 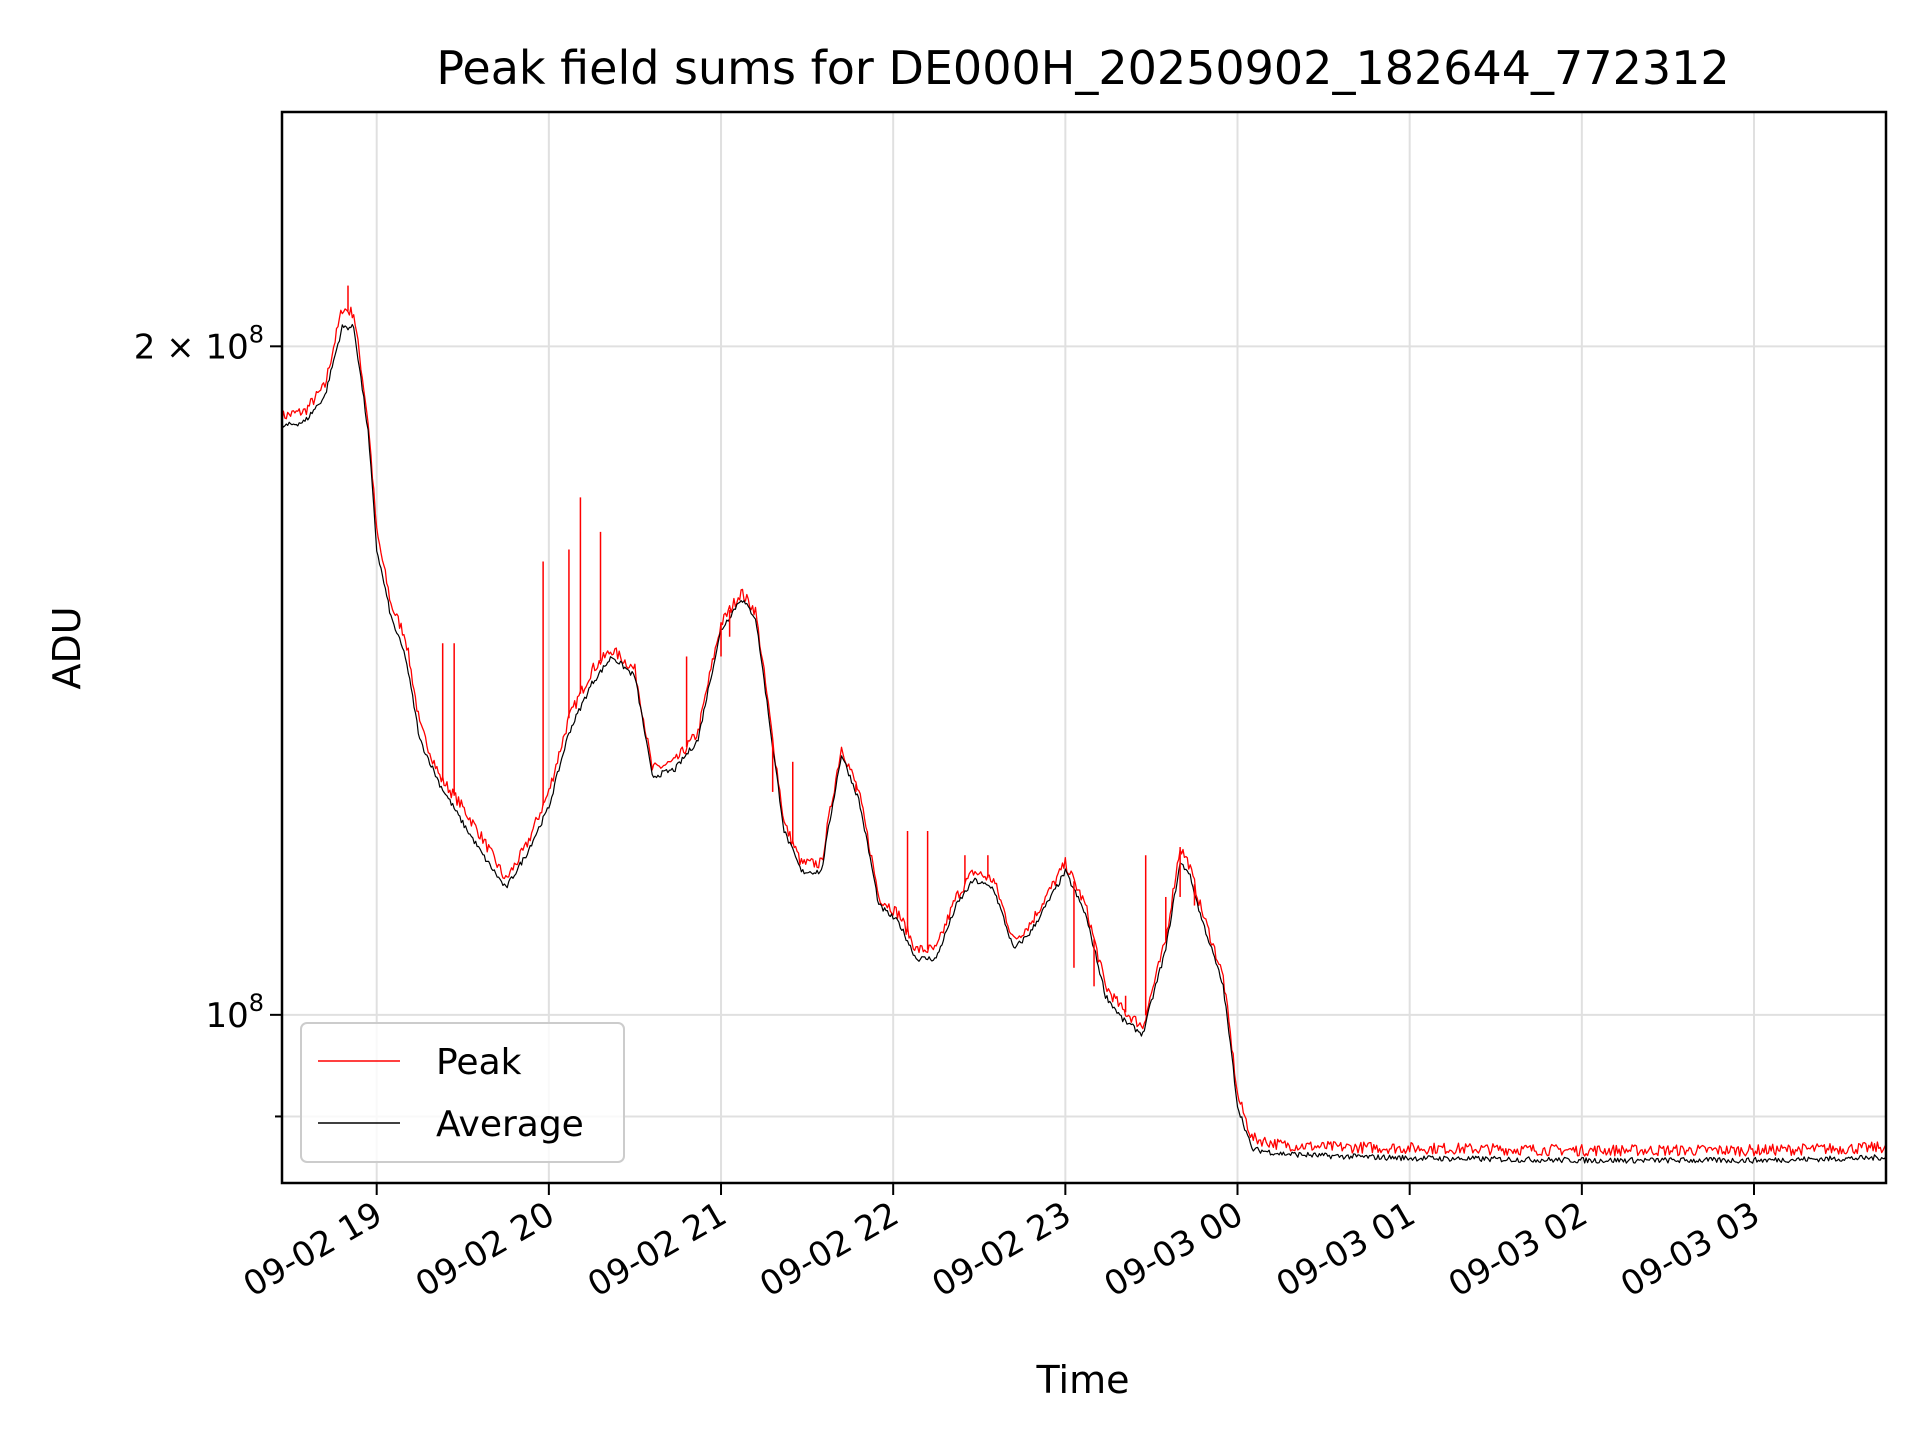 I want to click on y-axis: 2 × 108 108, so click(x=208, y=719).